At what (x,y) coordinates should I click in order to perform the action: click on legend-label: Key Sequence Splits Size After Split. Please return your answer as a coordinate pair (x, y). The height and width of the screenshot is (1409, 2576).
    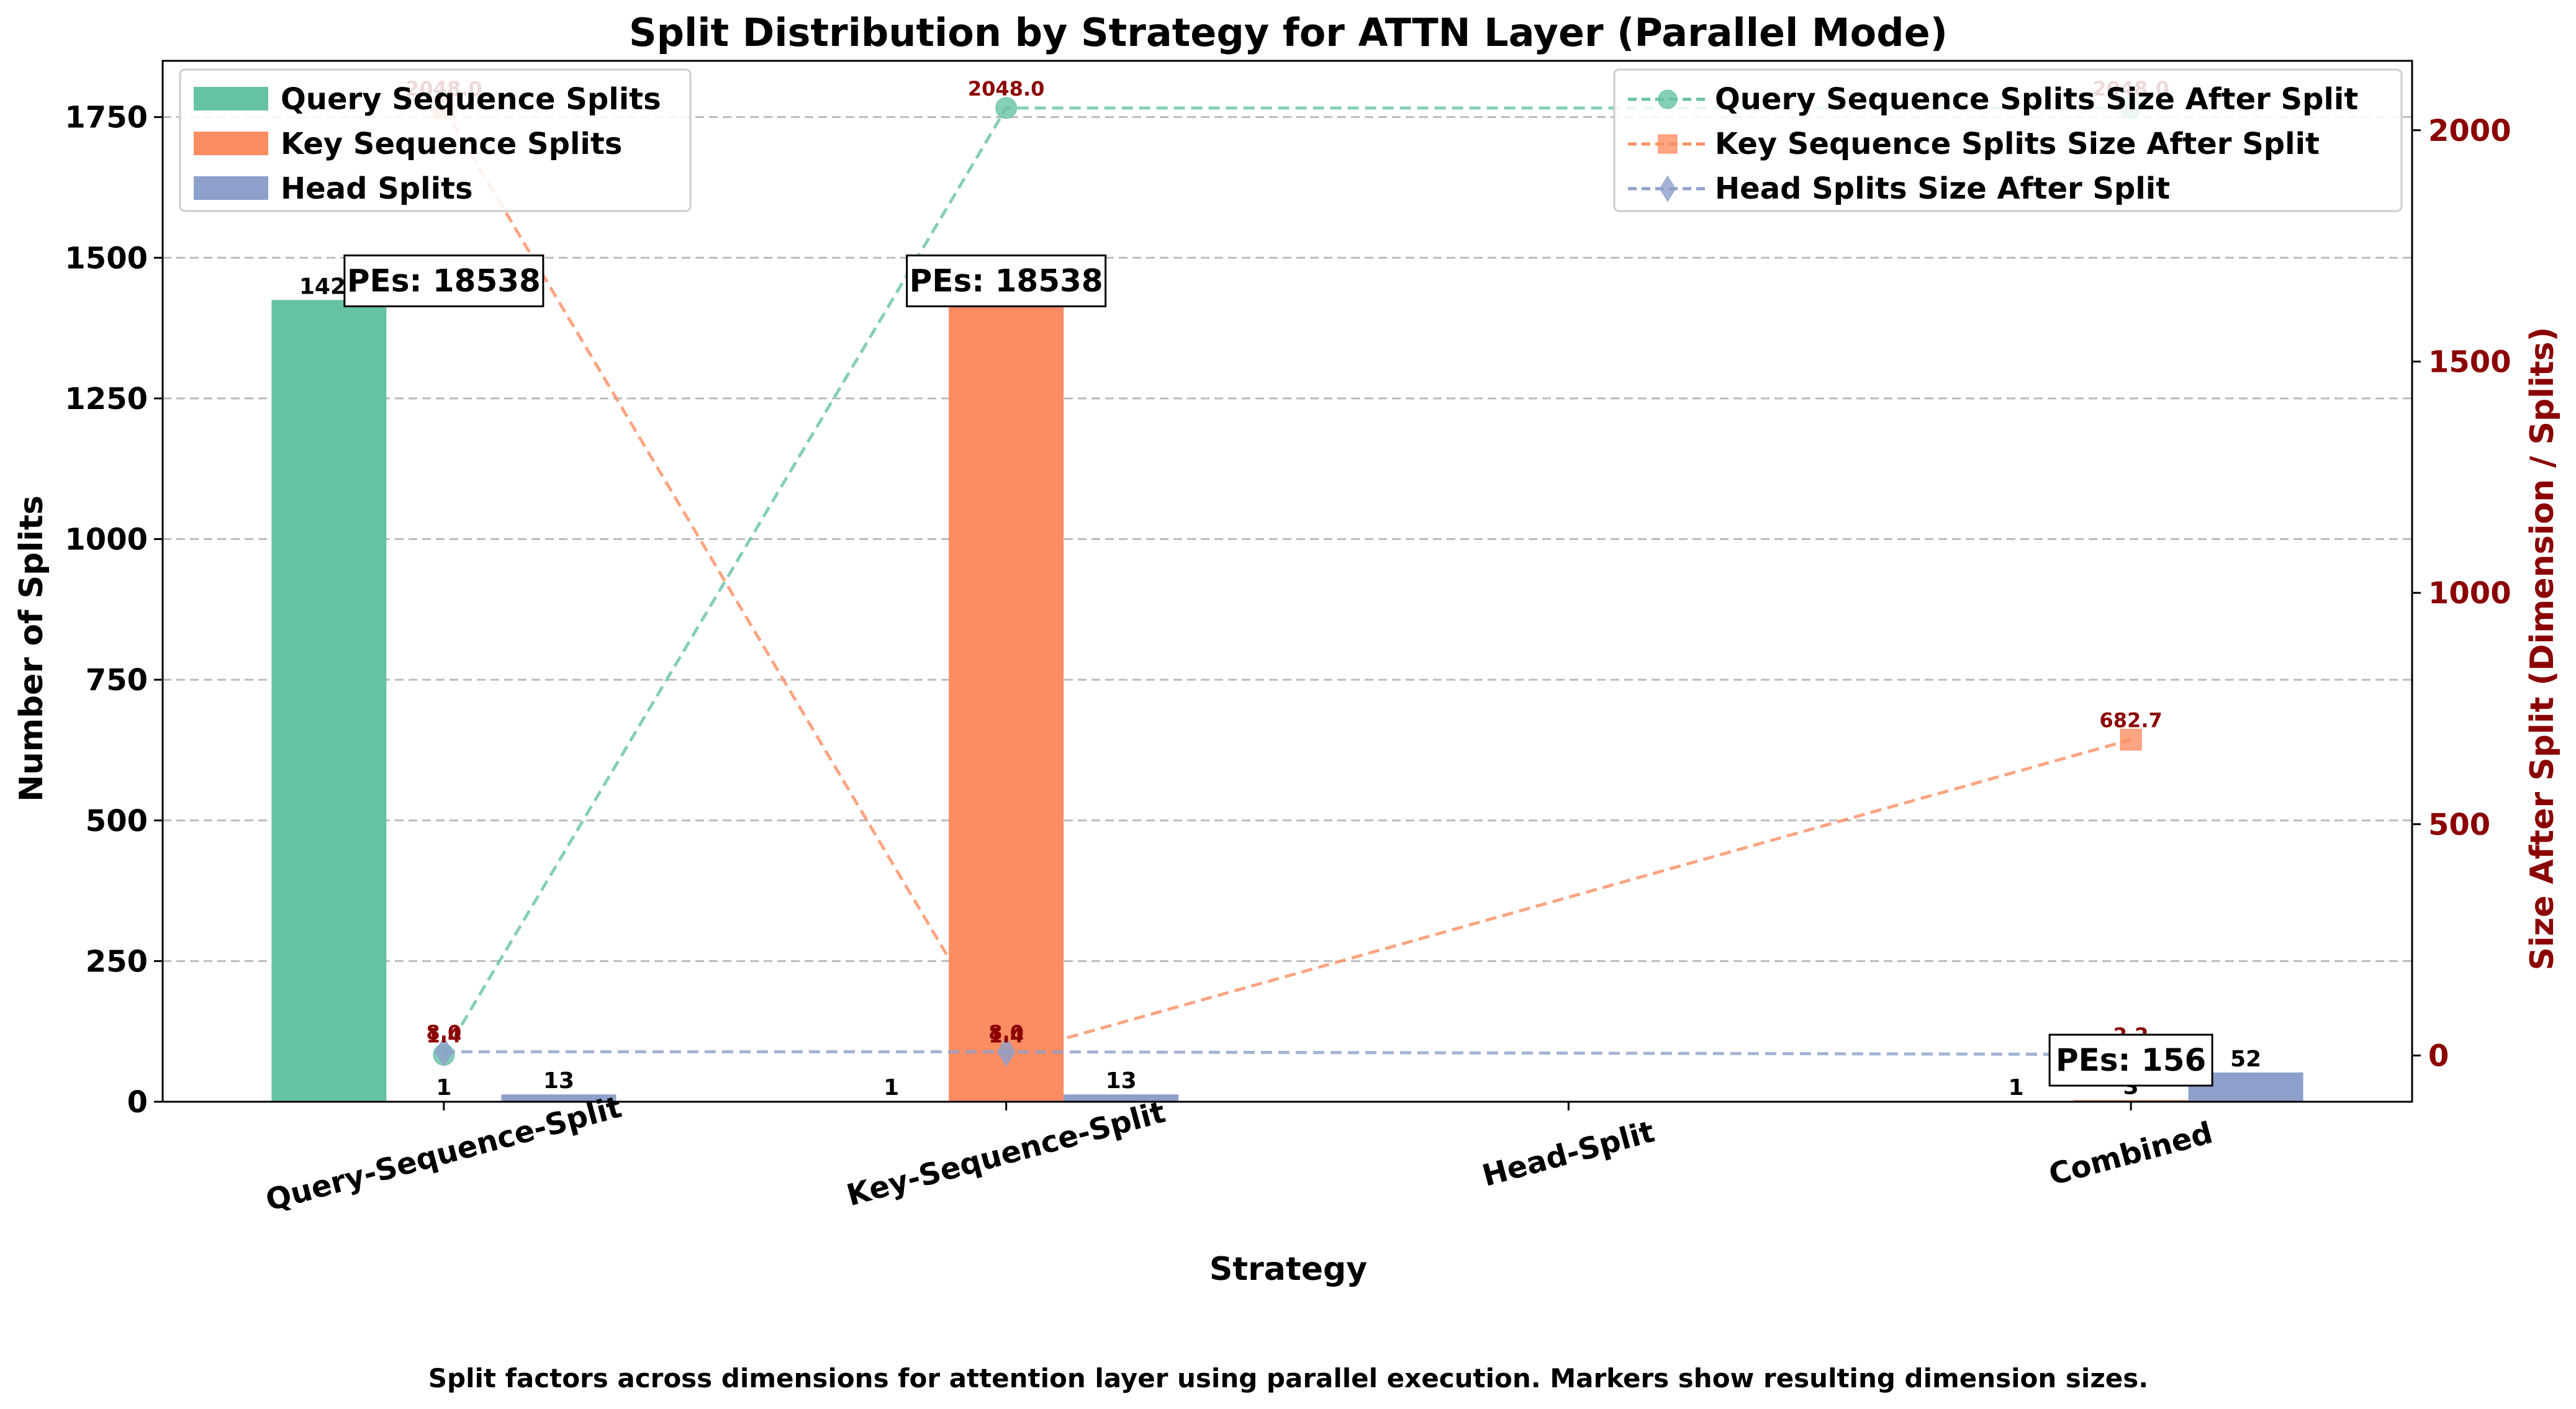
    Looking at the image, I should click on (2017, 144).